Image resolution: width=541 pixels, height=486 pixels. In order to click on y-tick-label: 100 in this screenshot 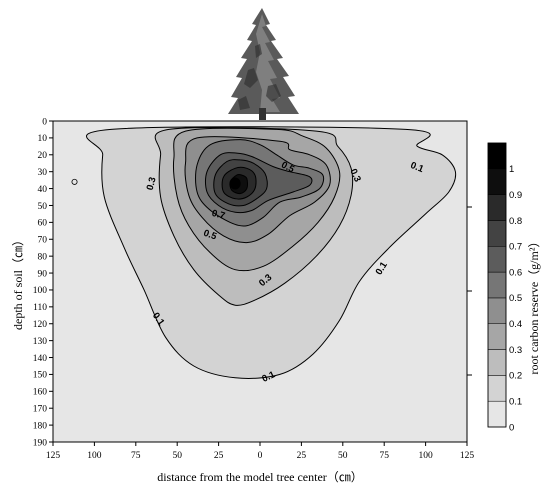, I will do `click(40, 291)`.